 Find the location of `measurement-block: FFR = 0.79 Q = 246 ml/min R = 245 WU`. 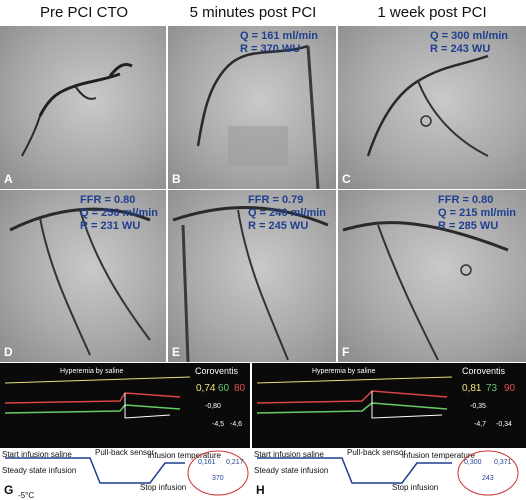

measurement-block: FFR = 0.79 Q = 246 ml/min R = 245 WU is located at coordinates (287, 213).